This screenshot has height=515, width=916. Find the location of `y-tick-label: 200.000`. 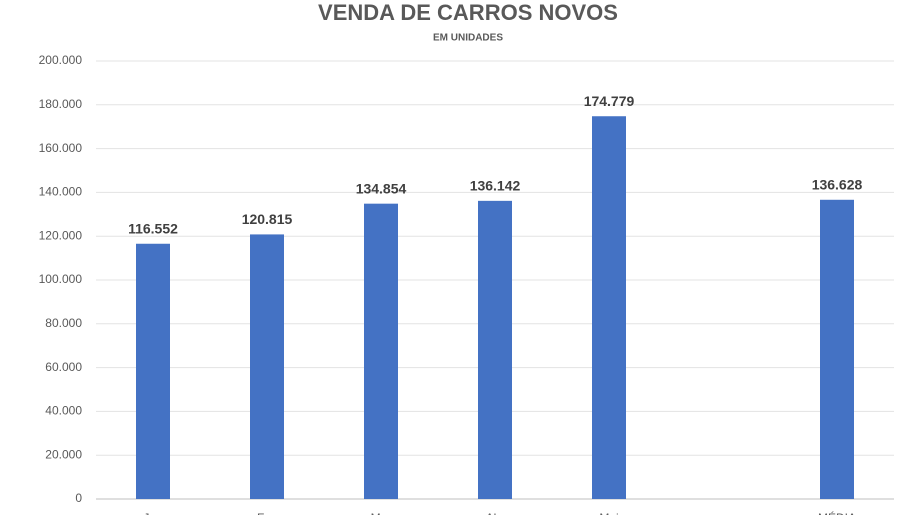

y-tick-label: 200.000 is located at coordinates (61, 60).